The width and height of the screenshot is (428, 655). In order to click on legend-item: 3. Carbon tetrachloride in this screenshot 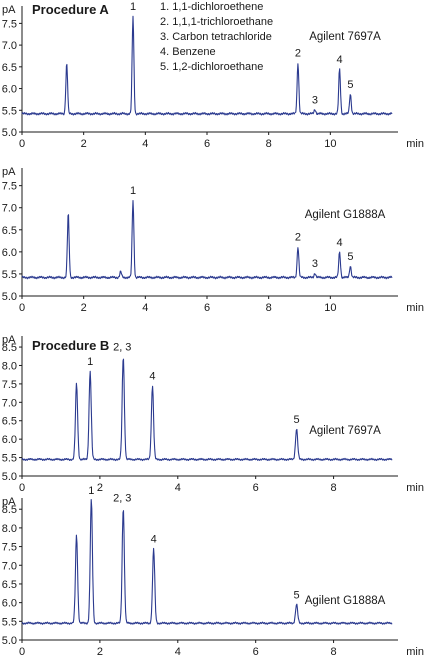, I will do `click(216, 37)`.